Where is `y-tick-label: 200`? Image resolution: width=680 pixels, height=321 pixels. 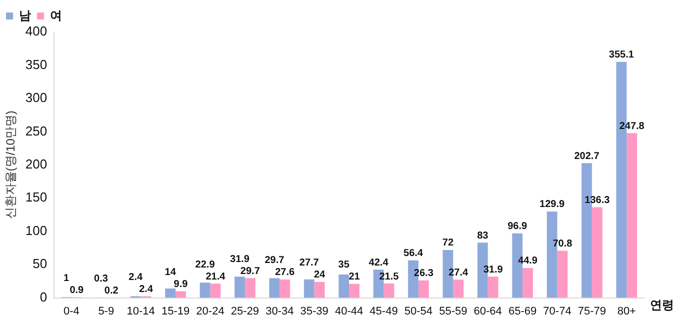
y-tick-label: 200 is located at coordinates (36, 164).